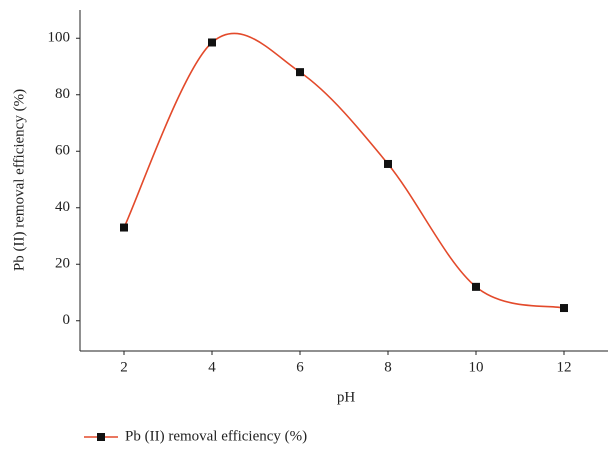 Image resolution: width=610 pixels, height=453 pixels. Describe the element at coordinates (62, 151) in the screenshot. I see `y-tick-label: 60` at that location.